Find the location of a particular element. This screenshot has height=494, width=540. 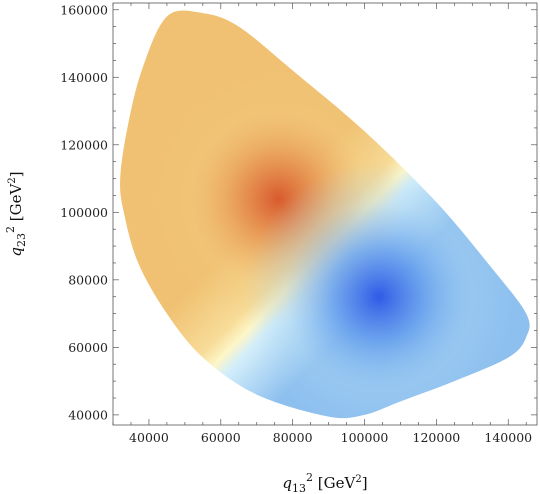

x-title-unit: [GeV is located at coordinates (337, 483).